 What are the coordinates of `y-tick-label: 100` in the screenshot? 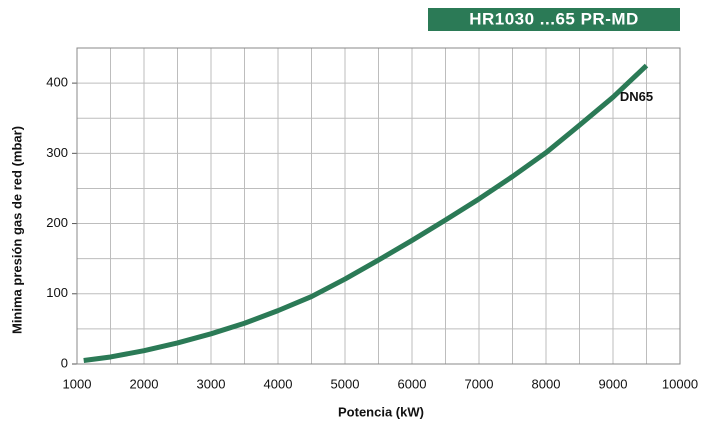 It's located at (57, 292).